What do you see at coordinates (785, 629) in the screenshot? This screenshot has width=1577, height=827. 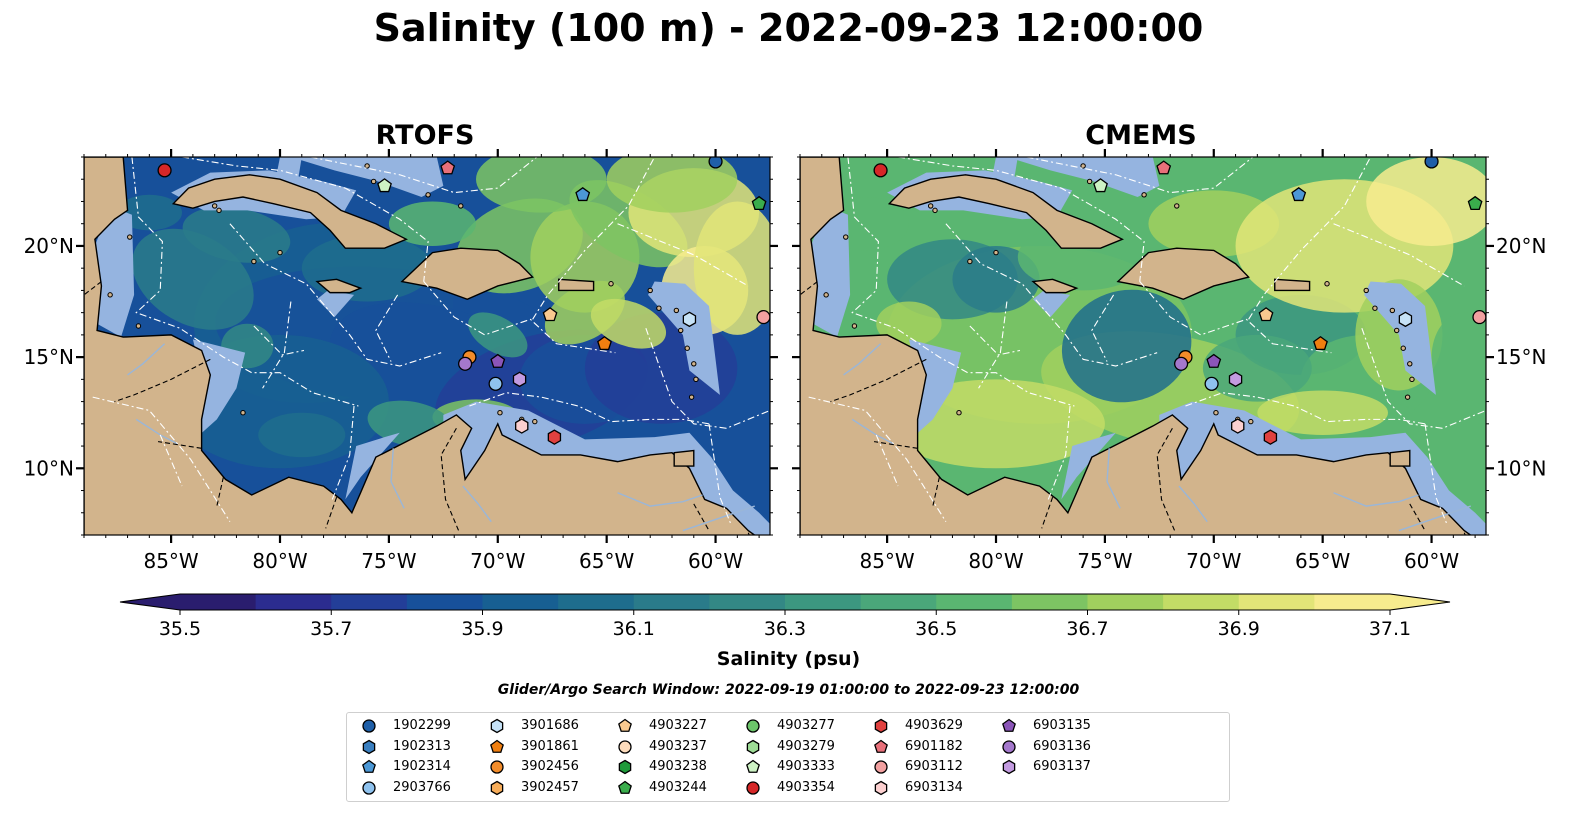 I see `colorbar-tick-label: 36.3` at bounding box center [785, 629].